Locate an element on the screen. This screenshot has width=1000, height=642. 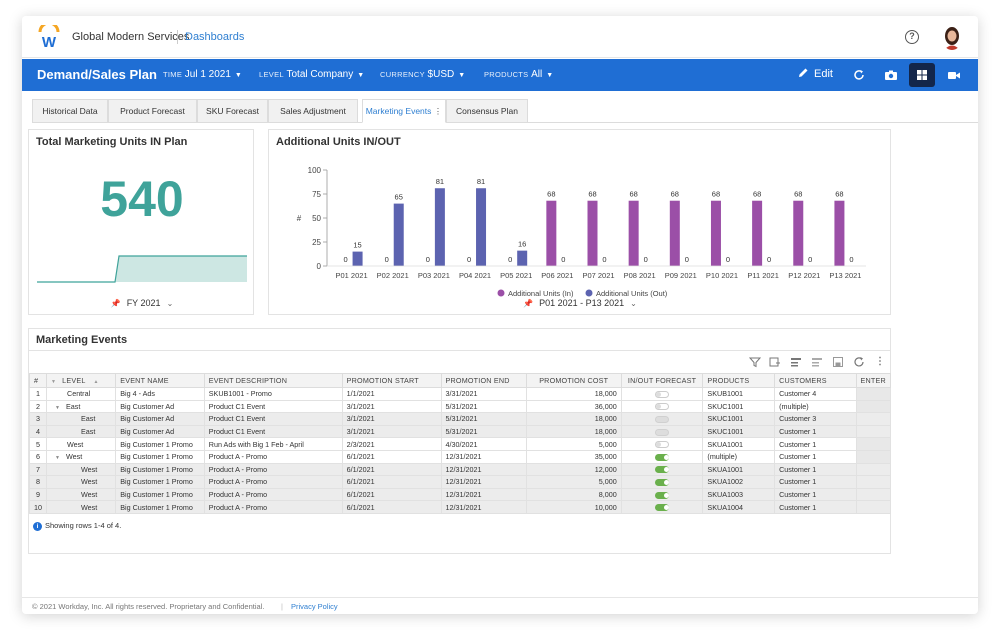
cell-event-name: Big 4 - Ads is located at coordinates (160, 394).